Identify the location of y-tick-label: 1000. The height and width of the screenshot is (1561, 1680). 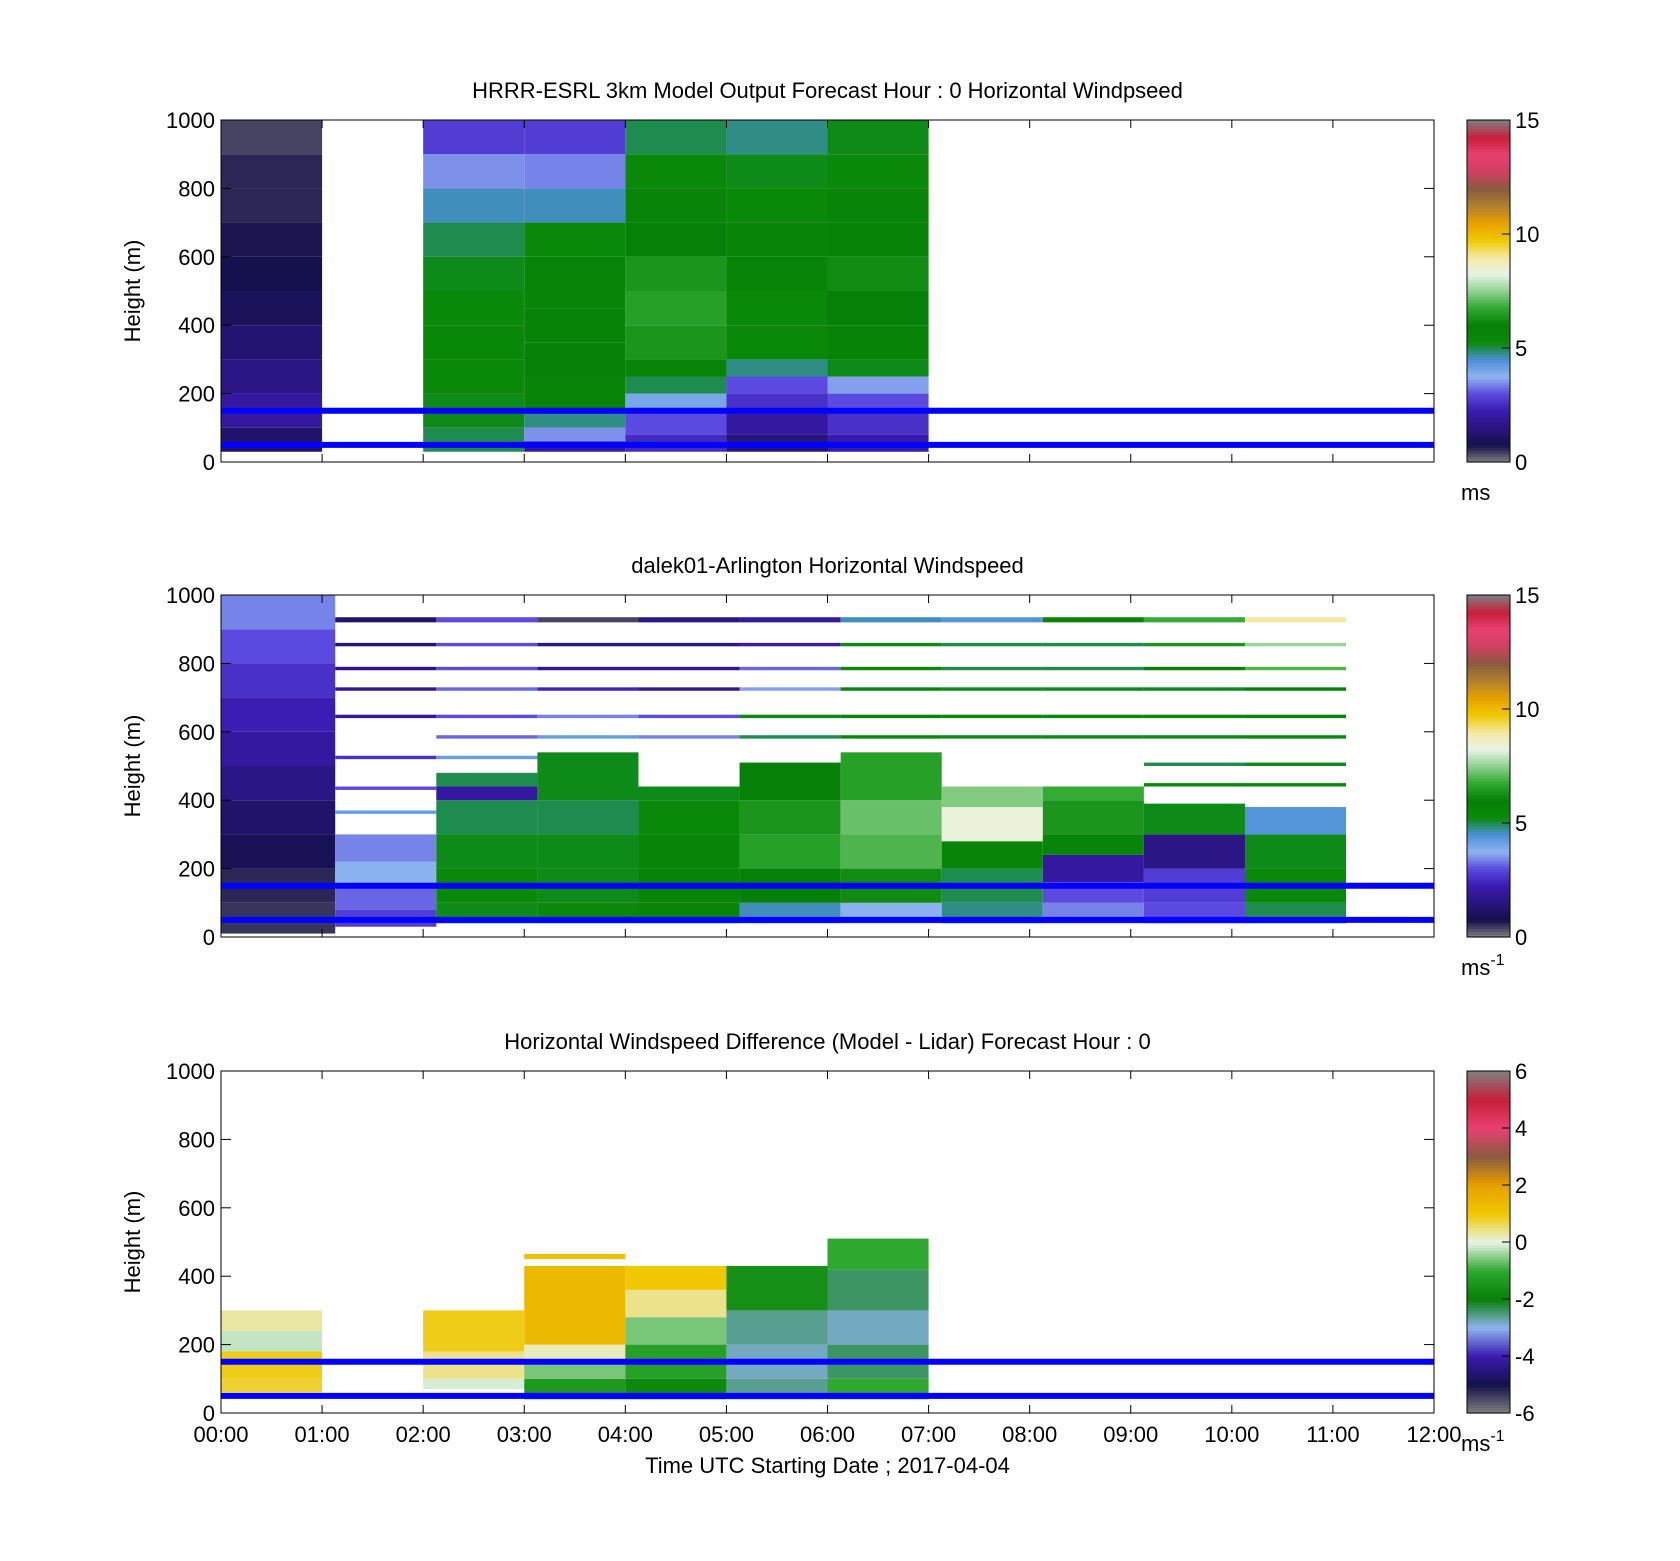
(190, 595).